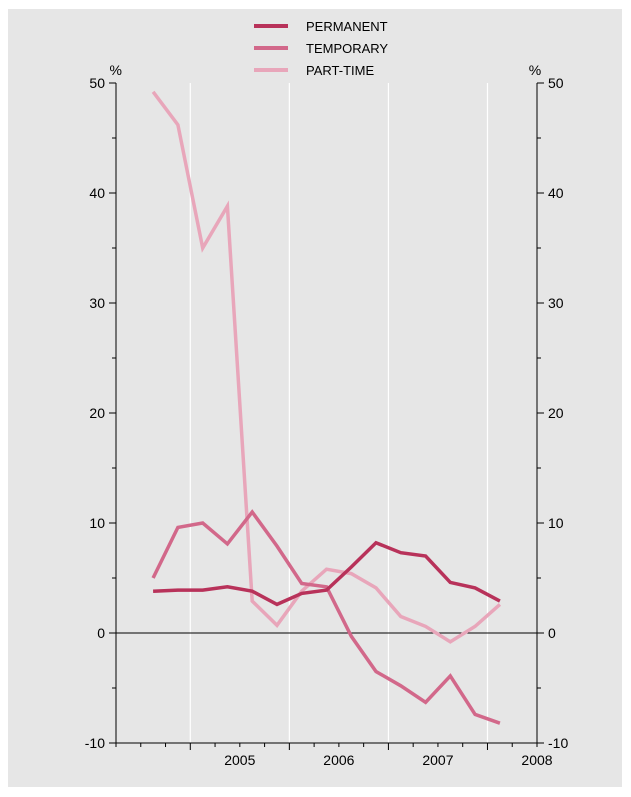 The image size is (631, 797). Describe the element at coordinates (338, 760) in the screenshot. I see `x-tick-label: 2006` at that location.